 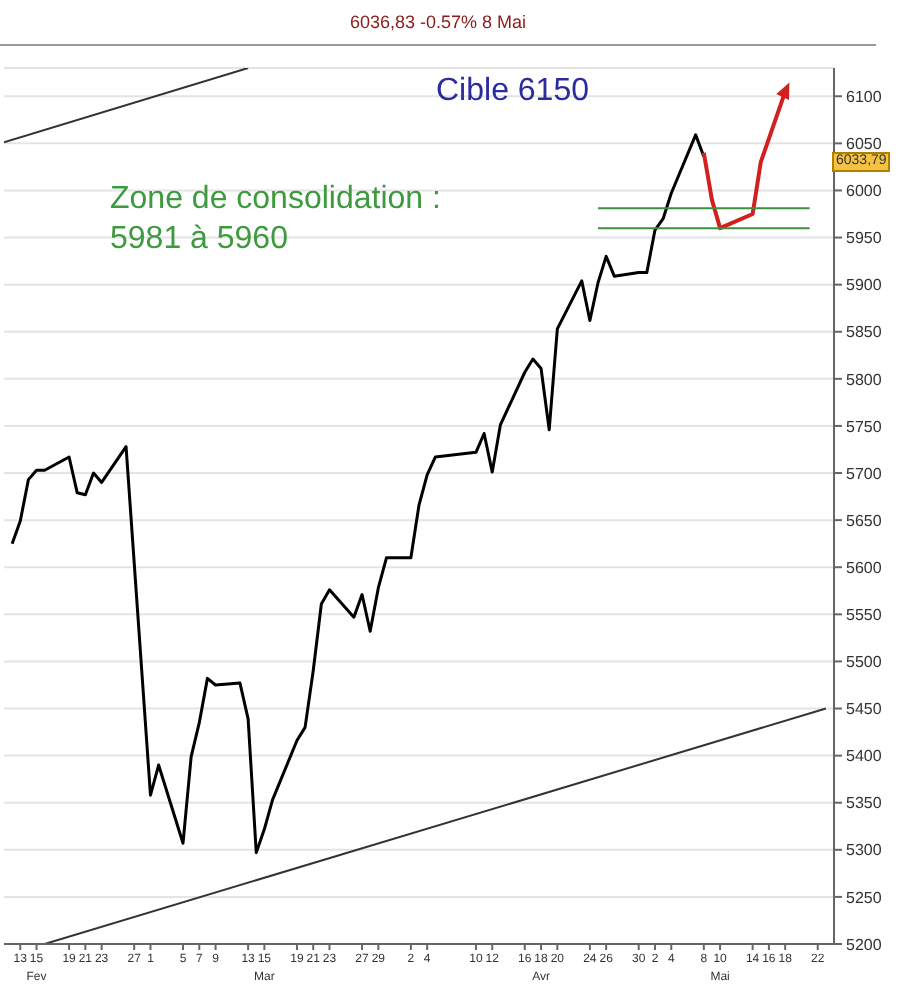 I want to click on y-tick-label: 5850, so click(x=864, y=332).